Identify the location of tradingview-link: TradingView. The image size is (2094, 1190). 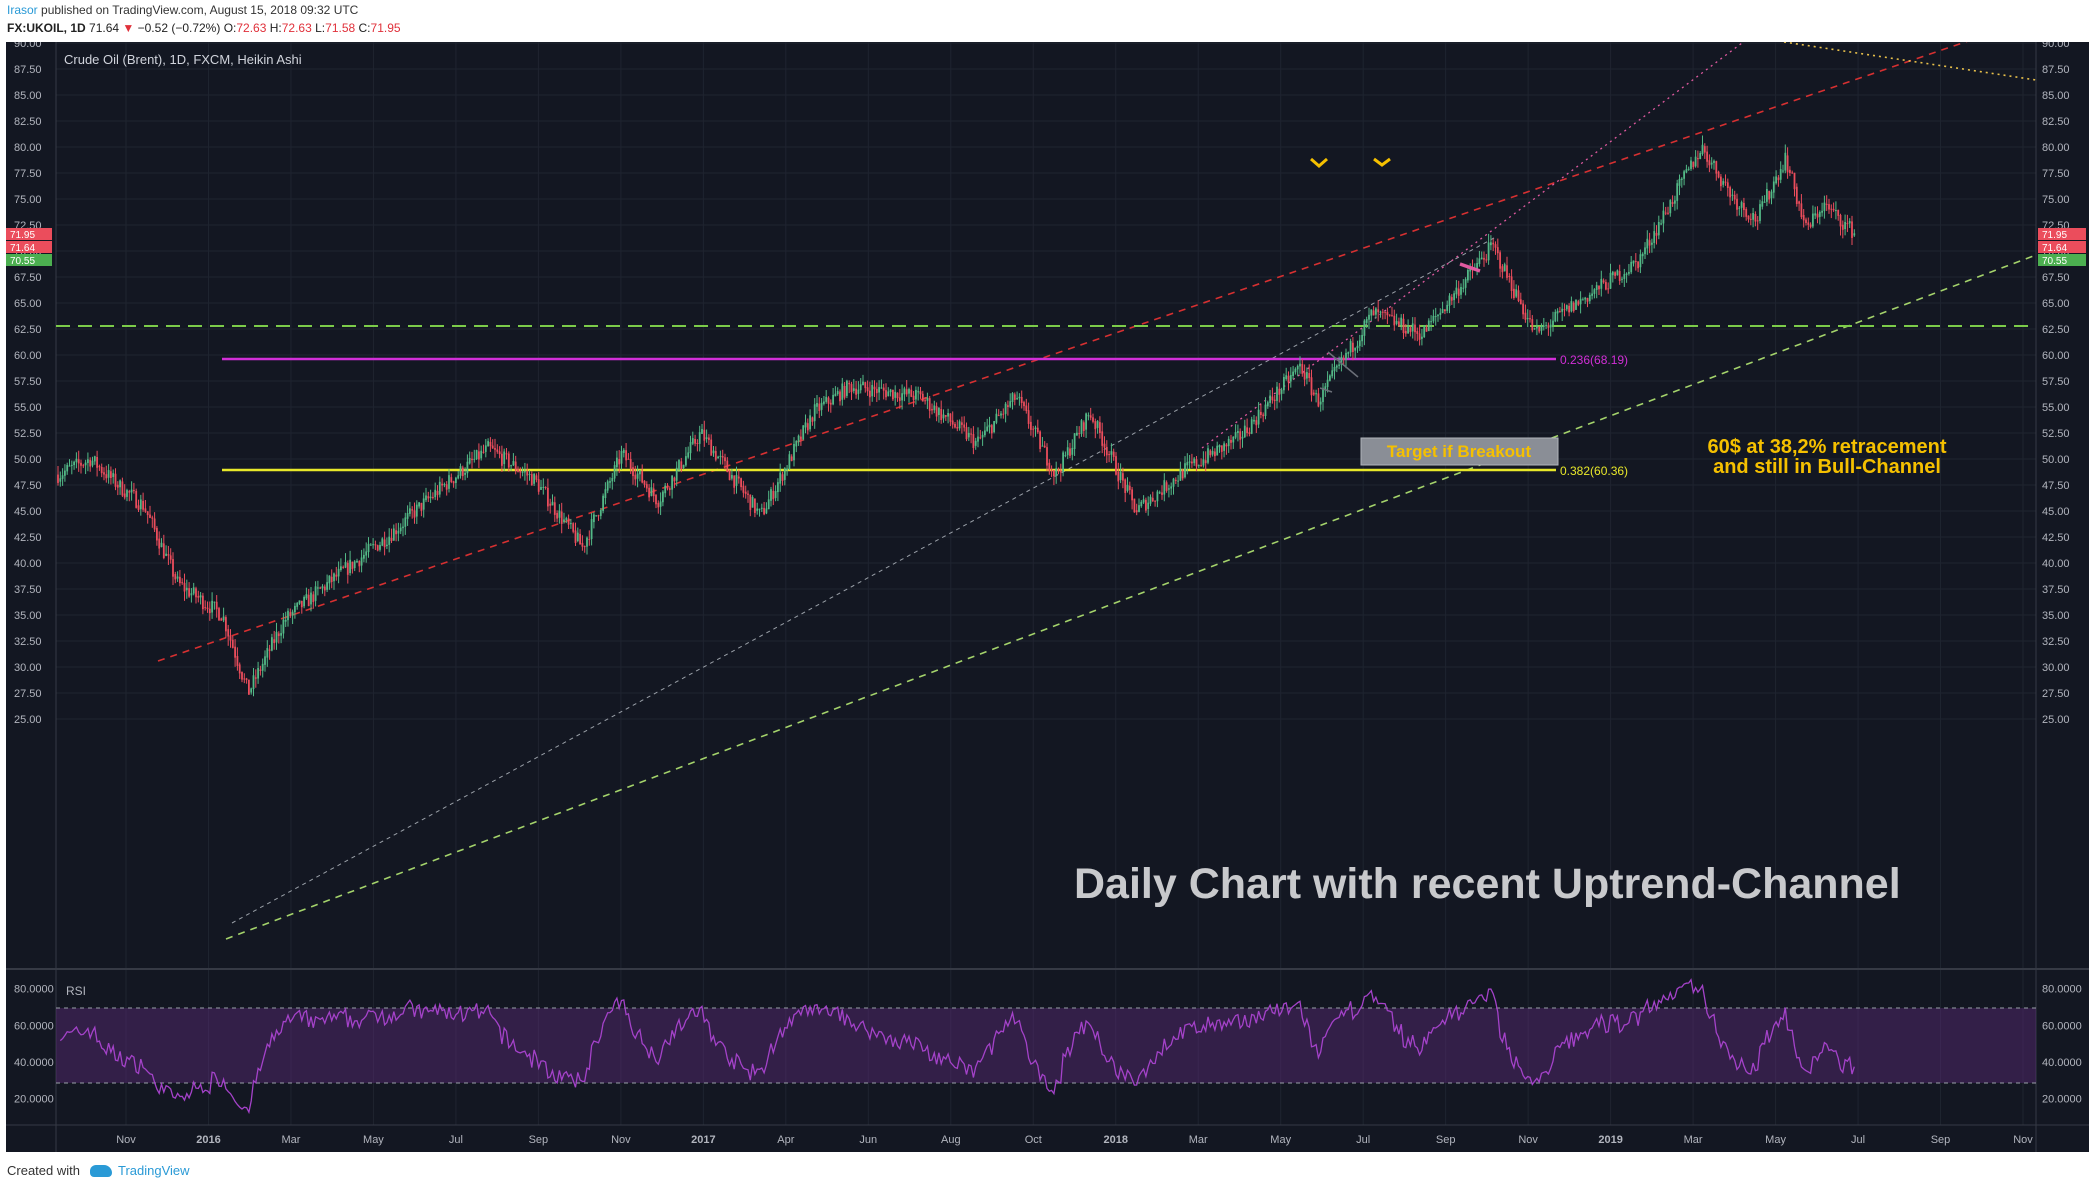
(153, 1170).